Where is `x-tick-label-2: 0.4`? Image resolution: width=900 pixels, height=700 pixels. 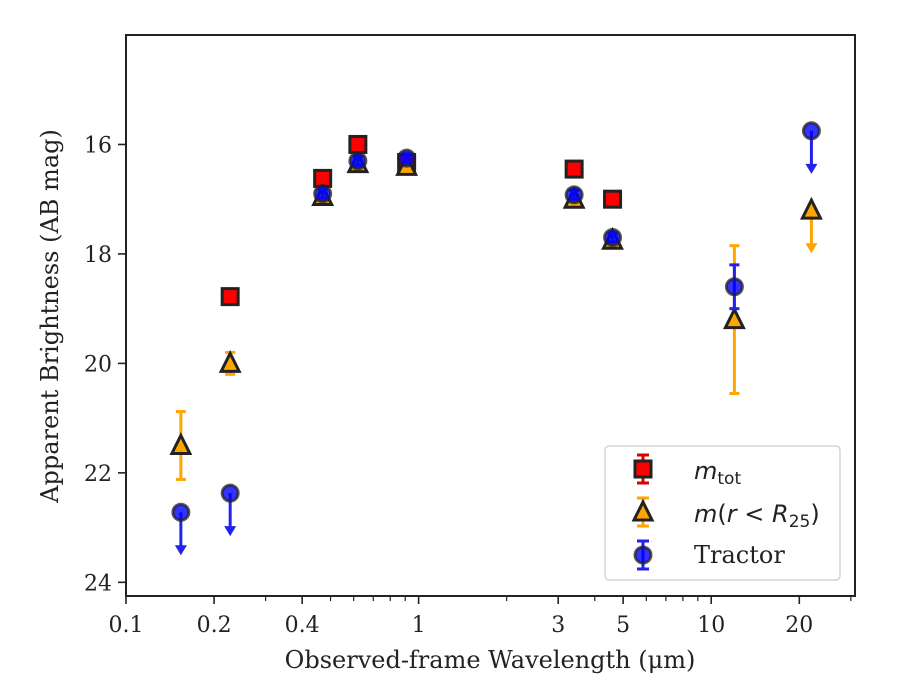 x-tick-label-2: 0.4 is located at coordinates (302, 625).